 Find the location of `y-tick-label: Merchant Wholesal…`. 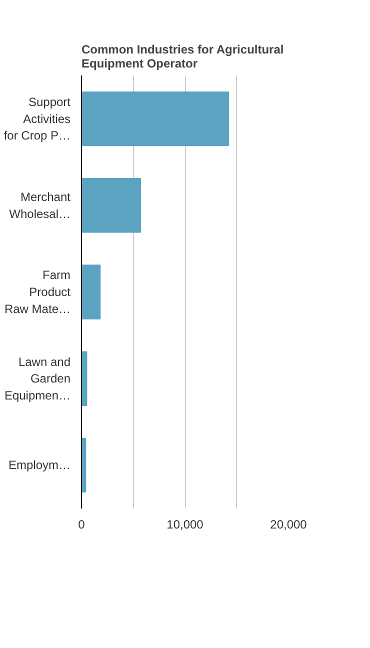

y-tick-label: Merchant Wholesal… is located at coordinates (40, 205).